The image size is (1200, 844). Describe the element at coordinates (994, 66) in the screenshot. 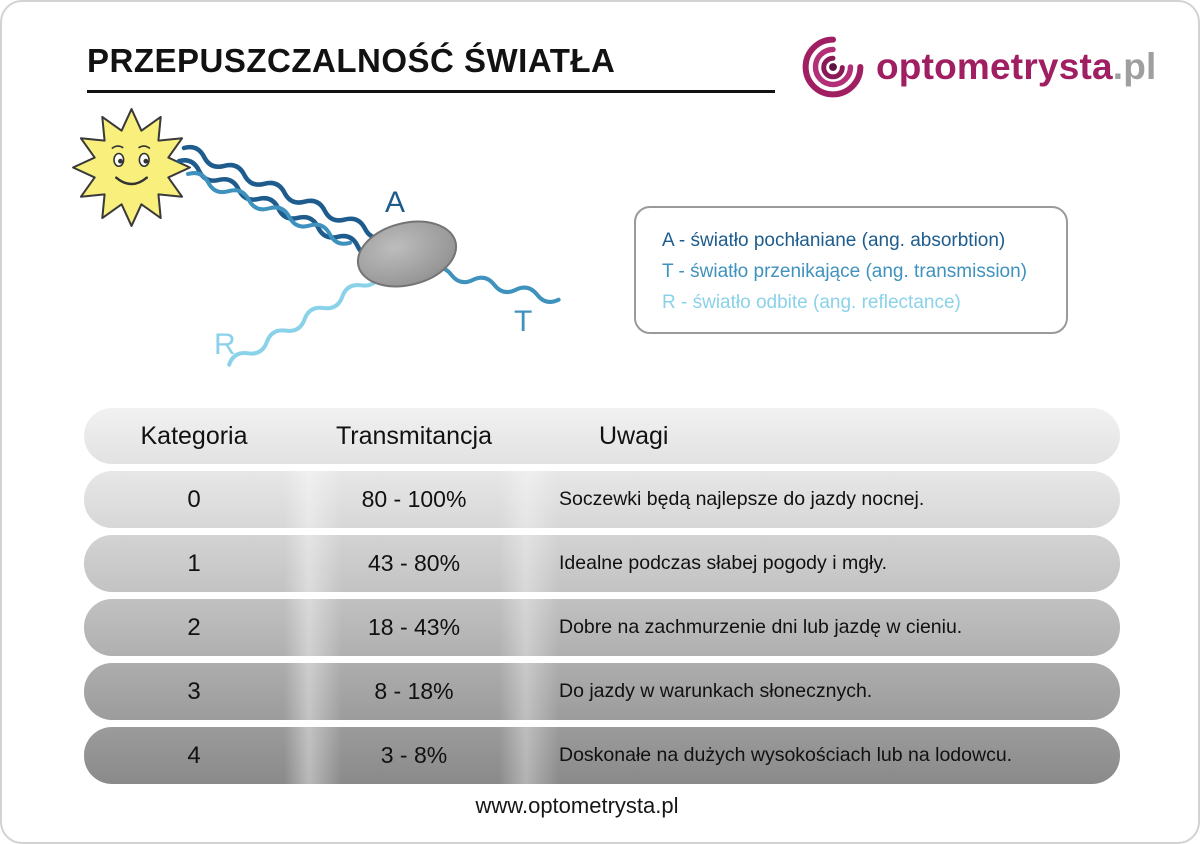

I see `brand-name: optometrysta` at that location.